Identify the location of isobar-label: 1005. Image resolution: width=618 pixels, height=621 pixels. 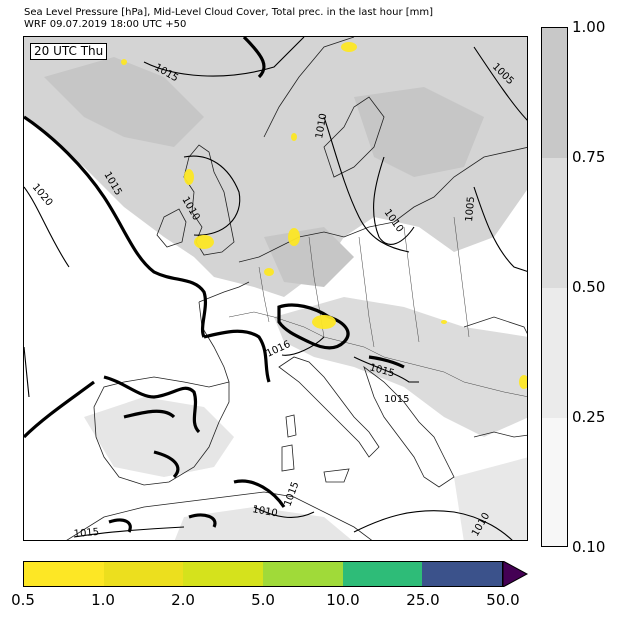
(470, 209).